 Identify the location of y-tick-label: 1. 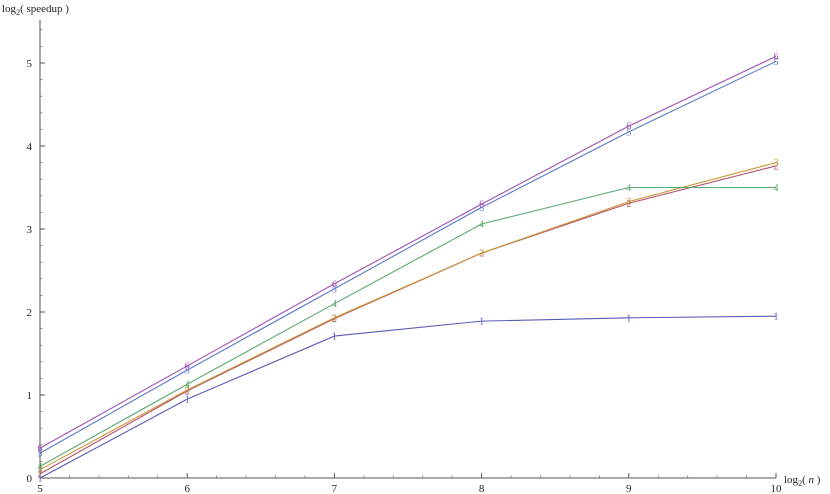
(30, 396).